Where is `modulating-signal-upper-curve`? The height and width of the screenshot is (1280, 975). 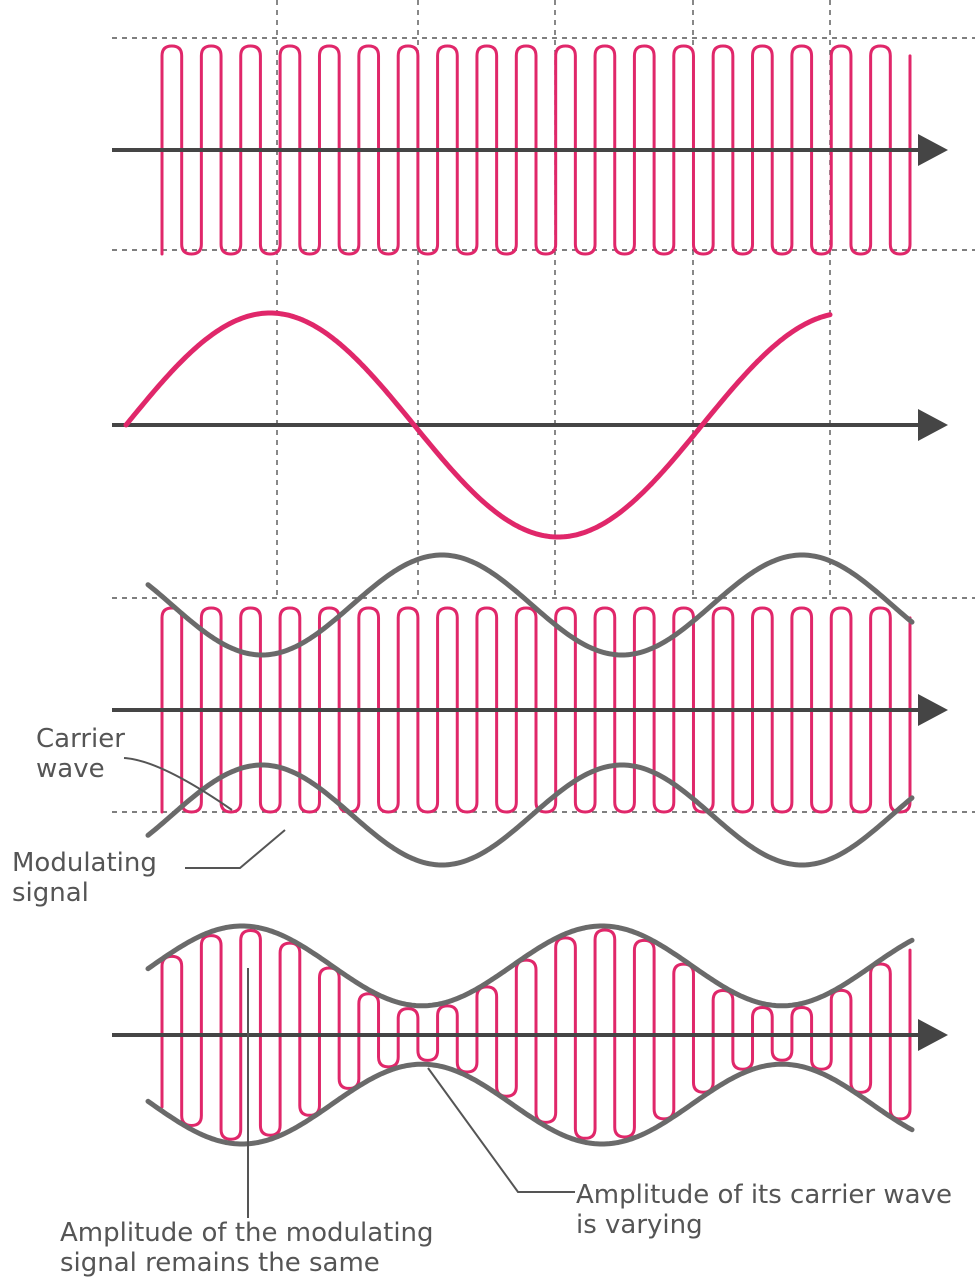
modulating-signal-upper-curve is located at coordinates (530, 605).